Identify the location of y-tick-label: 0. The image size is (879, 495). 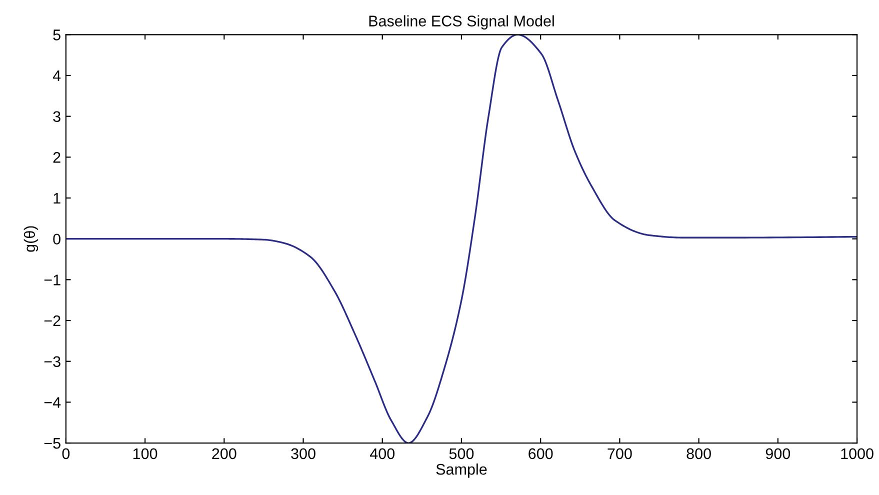
(56, 239).